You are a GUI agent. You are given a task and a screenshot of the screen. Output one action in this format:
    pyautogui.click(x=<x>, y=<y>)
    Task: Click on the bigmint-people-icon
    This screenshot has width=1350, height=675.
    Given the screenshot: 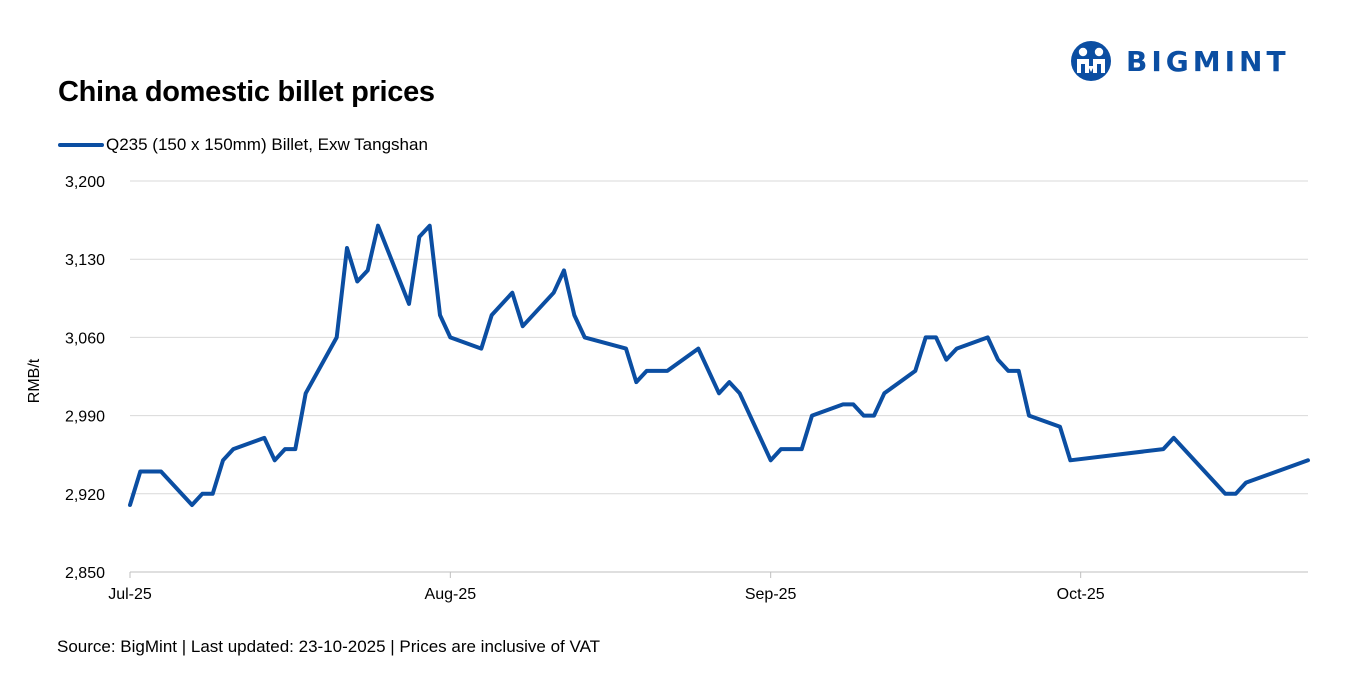 What is the action you would take?
    pyautogui.click(x=1091, y=61)
    